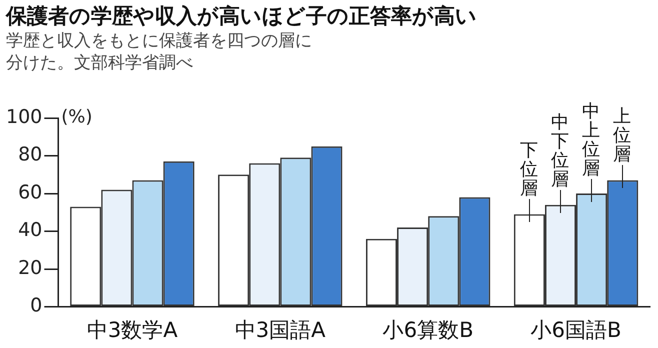 This screenshot has width=658, height=348. What do you see at coordinates (528, 170) in the screenshot?
I see `series-label: 下位層` at bounding box center [528, 170].